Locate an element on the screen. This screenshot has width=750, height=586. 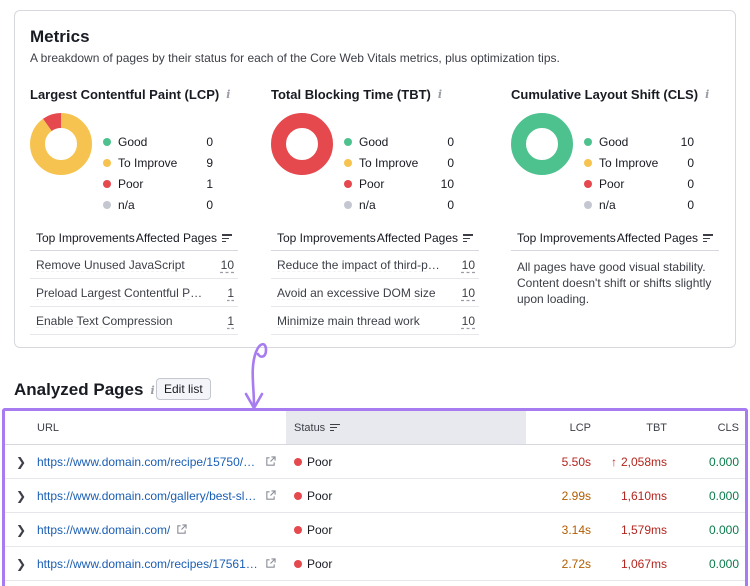
improvements-header-label: Top Improvements is located at coordinates (326, 237).